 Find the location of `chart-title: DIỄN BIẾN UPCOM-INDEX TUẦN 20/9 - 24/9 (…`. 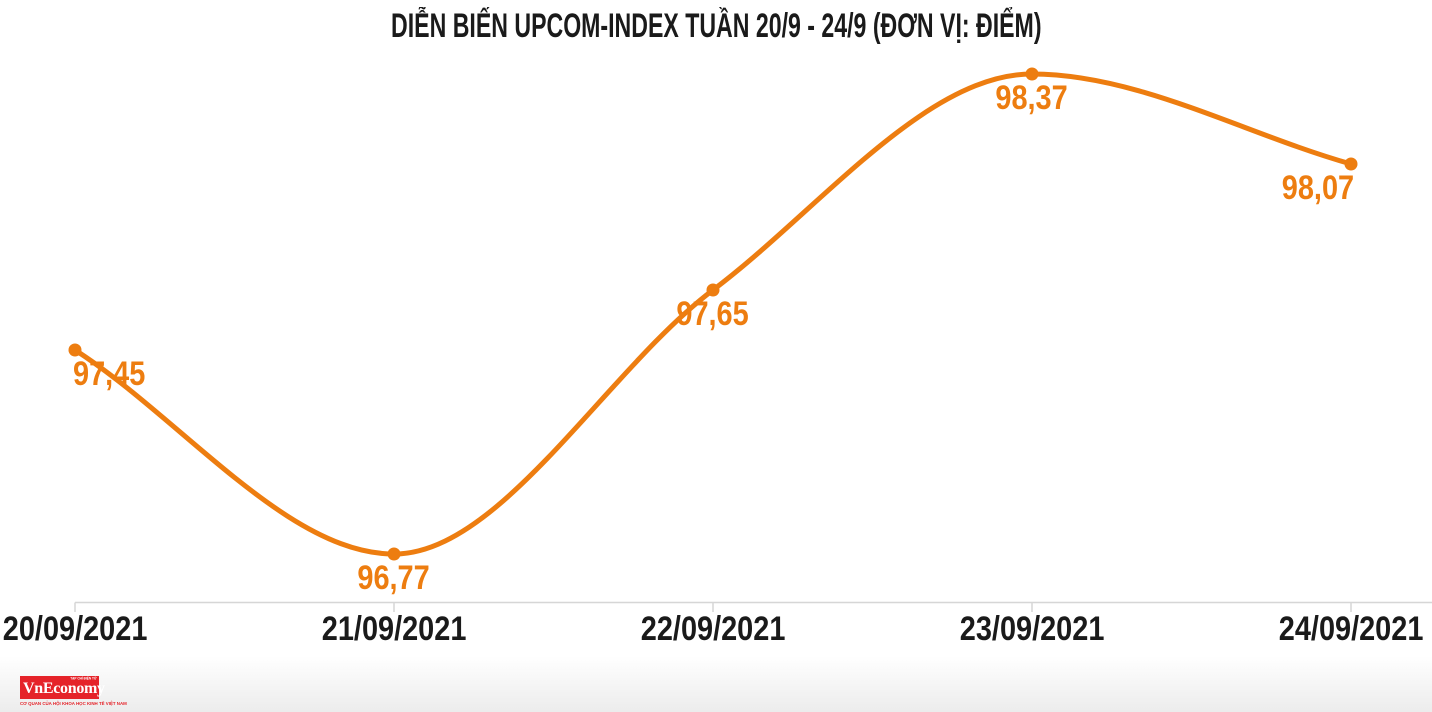

chart-title: DIỄN BIẾN UPCOM-INDEX TUẦN 20/9 - 24/9 (… is located at coordinates (716, 26).